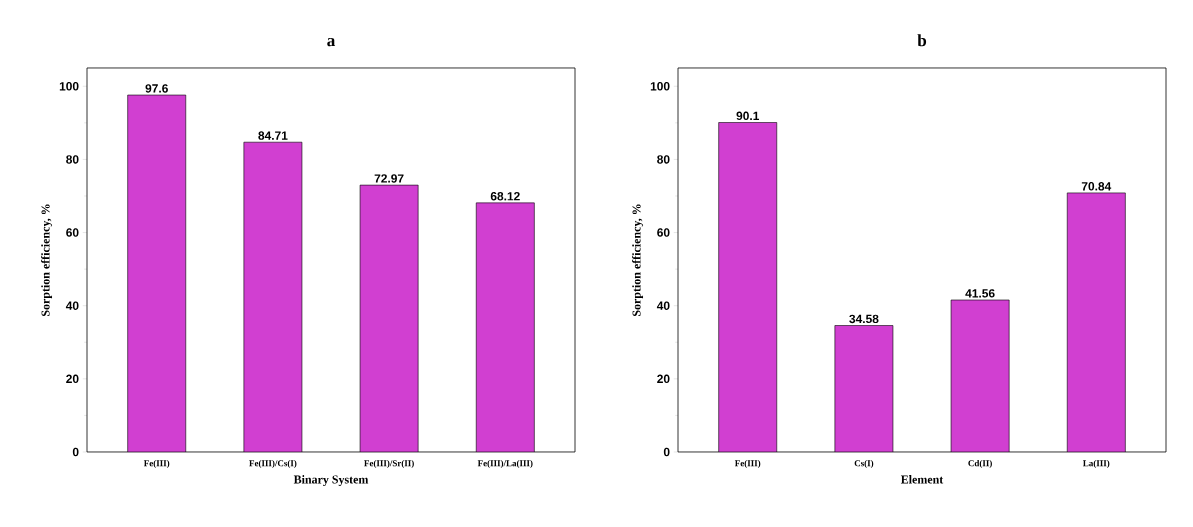 Image resolution: width=1193 pixels, height=527 pixels. I want to click on data-label: 34.58, so click(864, 319).